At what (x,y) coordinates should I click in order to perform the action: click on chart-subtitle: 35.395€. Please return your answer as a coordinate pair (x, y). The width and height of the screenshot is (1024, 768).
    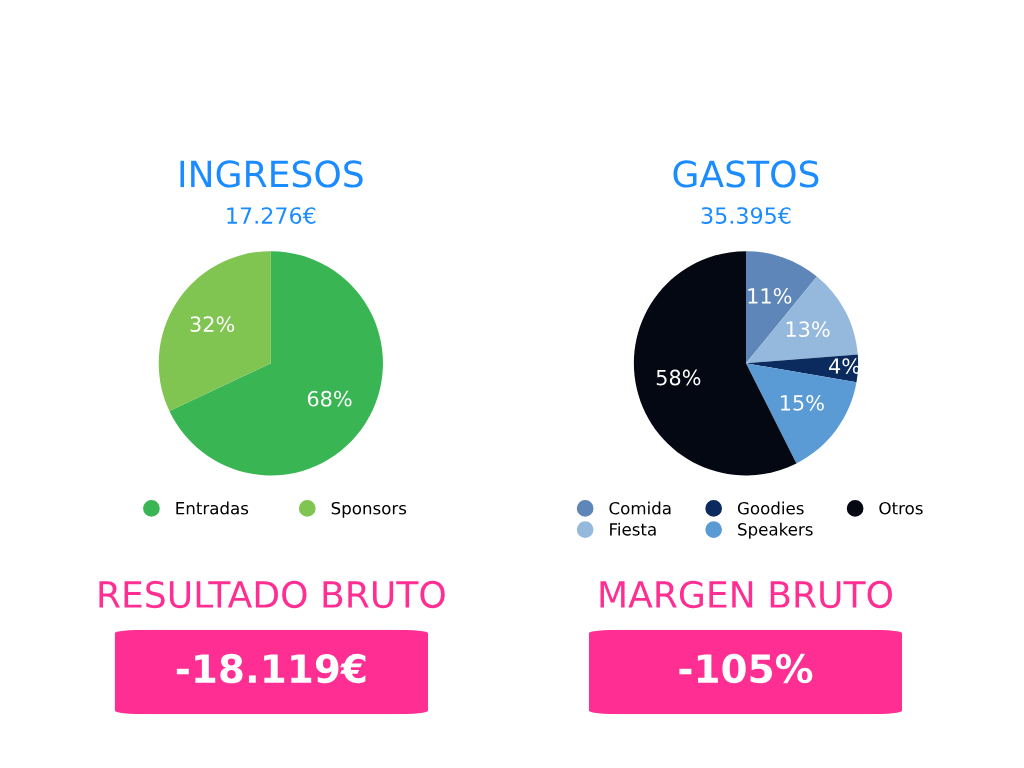
    Looking at the image, I should click on (746, 215).